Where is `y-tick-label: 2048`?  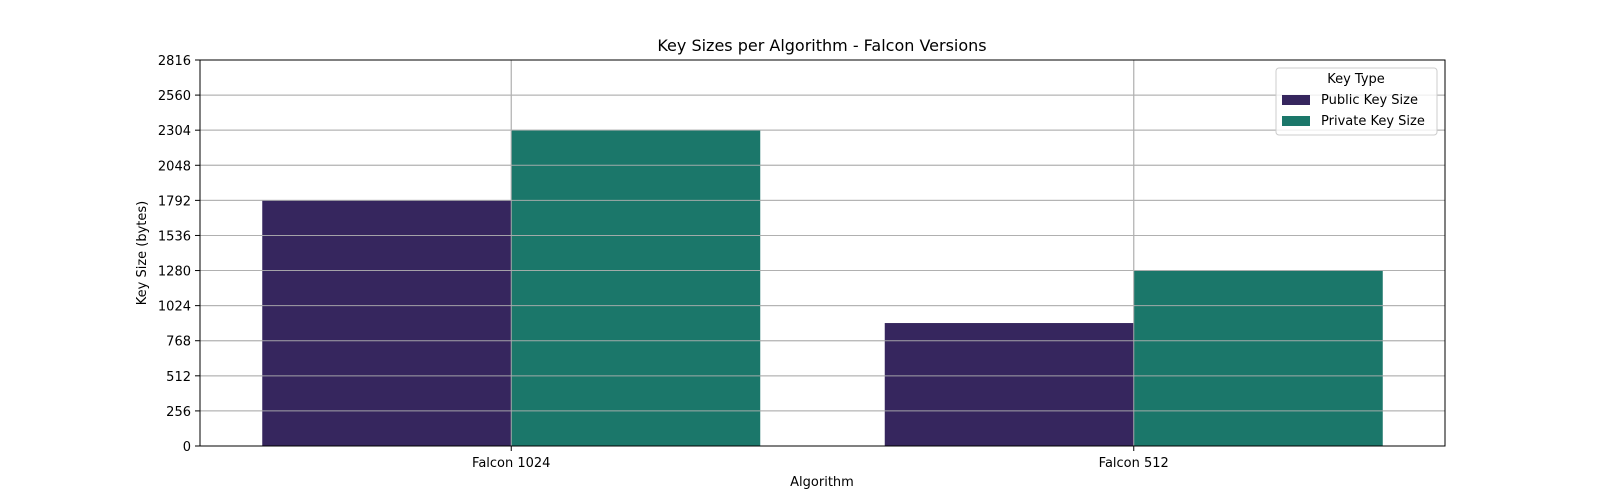 y-tick-label: 2048 is located at coordinates (174, 166).